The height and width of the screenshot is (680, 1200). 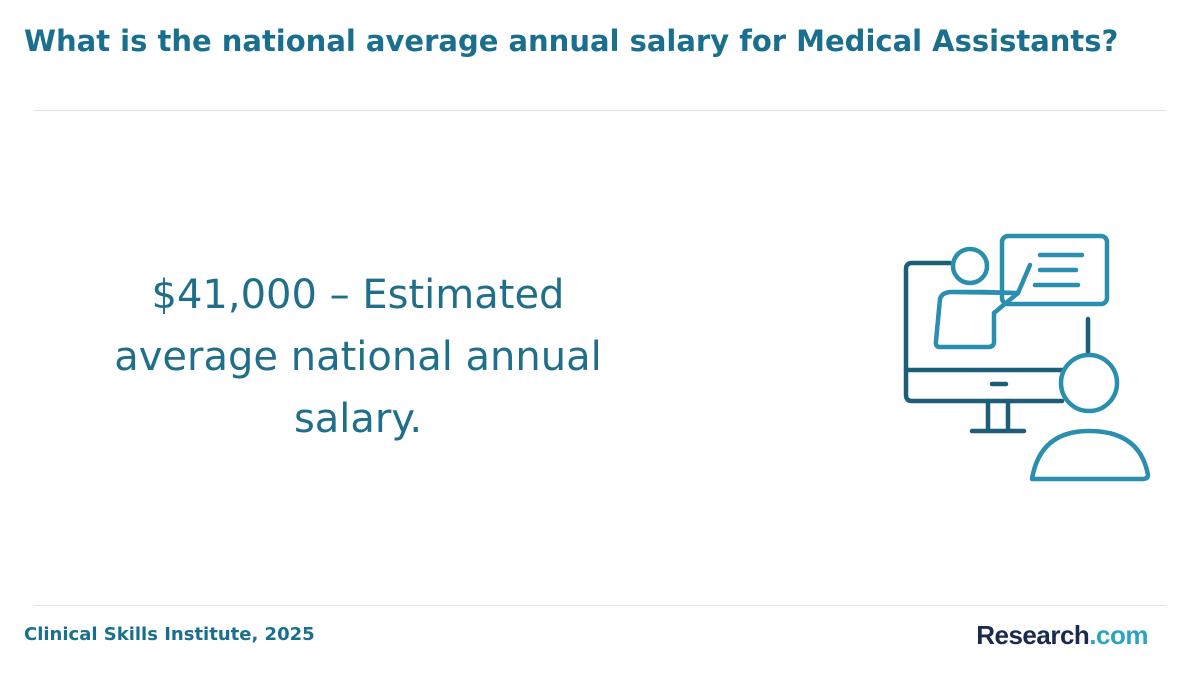 What do you see at coordinates (169, 634) in the screenshot?
I see `source: Clinical Skills Institute, 2025` at bounding box center [169, 634].